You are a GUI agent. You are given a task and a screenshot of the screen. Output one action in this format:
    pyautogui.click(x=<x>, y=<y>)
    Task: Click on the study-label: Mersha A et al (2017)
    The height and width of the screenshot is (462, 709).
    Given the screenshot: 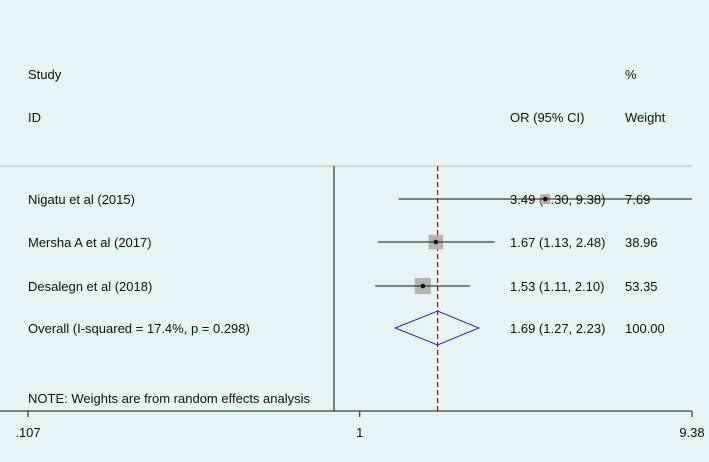 What is the action you would take?
    pyautogui.click(x=90, y=242)
    